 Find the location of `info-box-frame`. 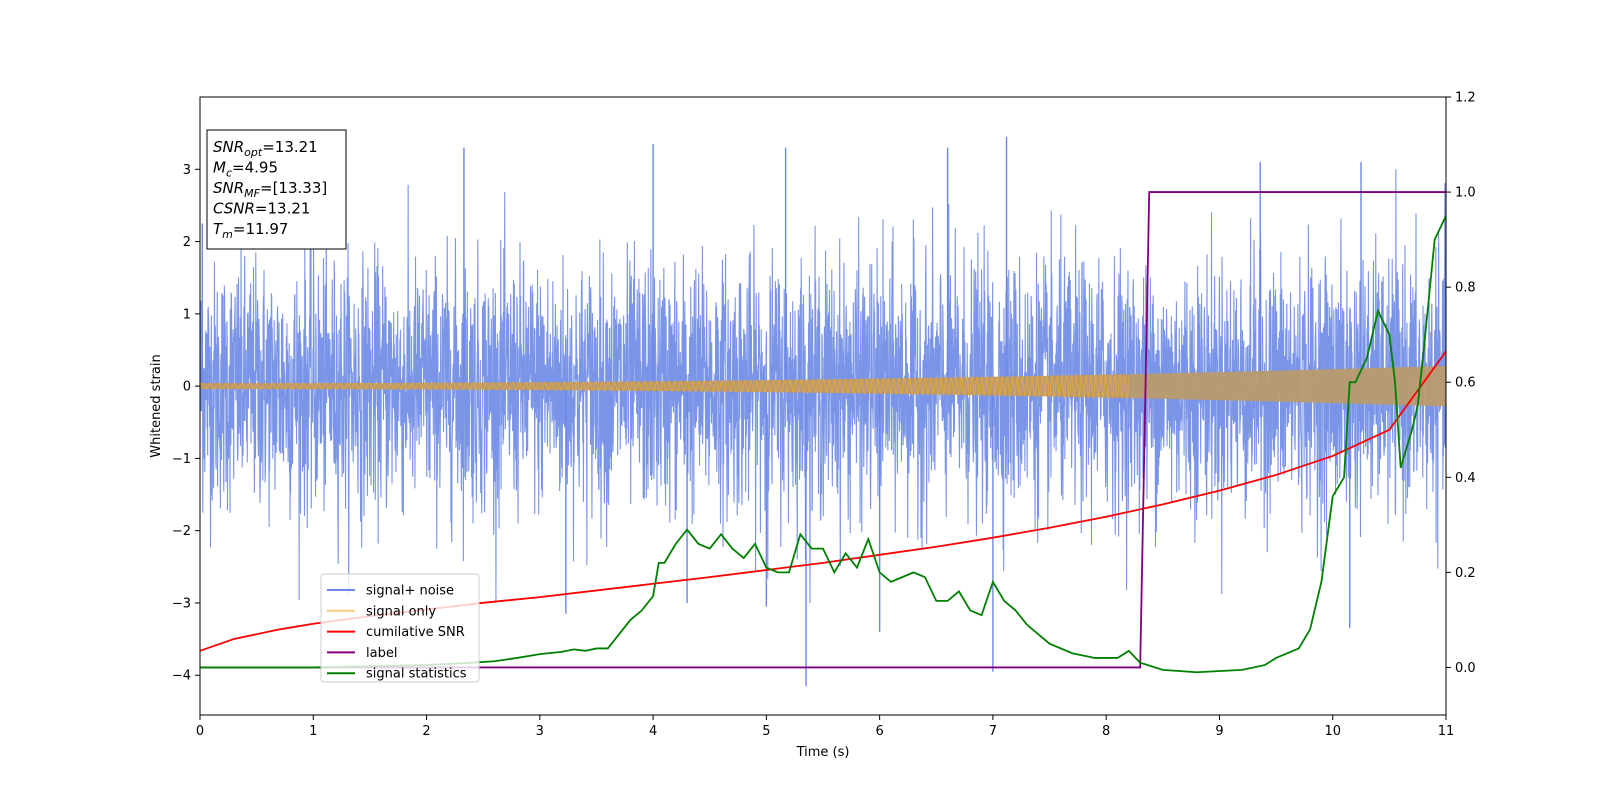

info-box-frame is located at coordinates (276, 189).